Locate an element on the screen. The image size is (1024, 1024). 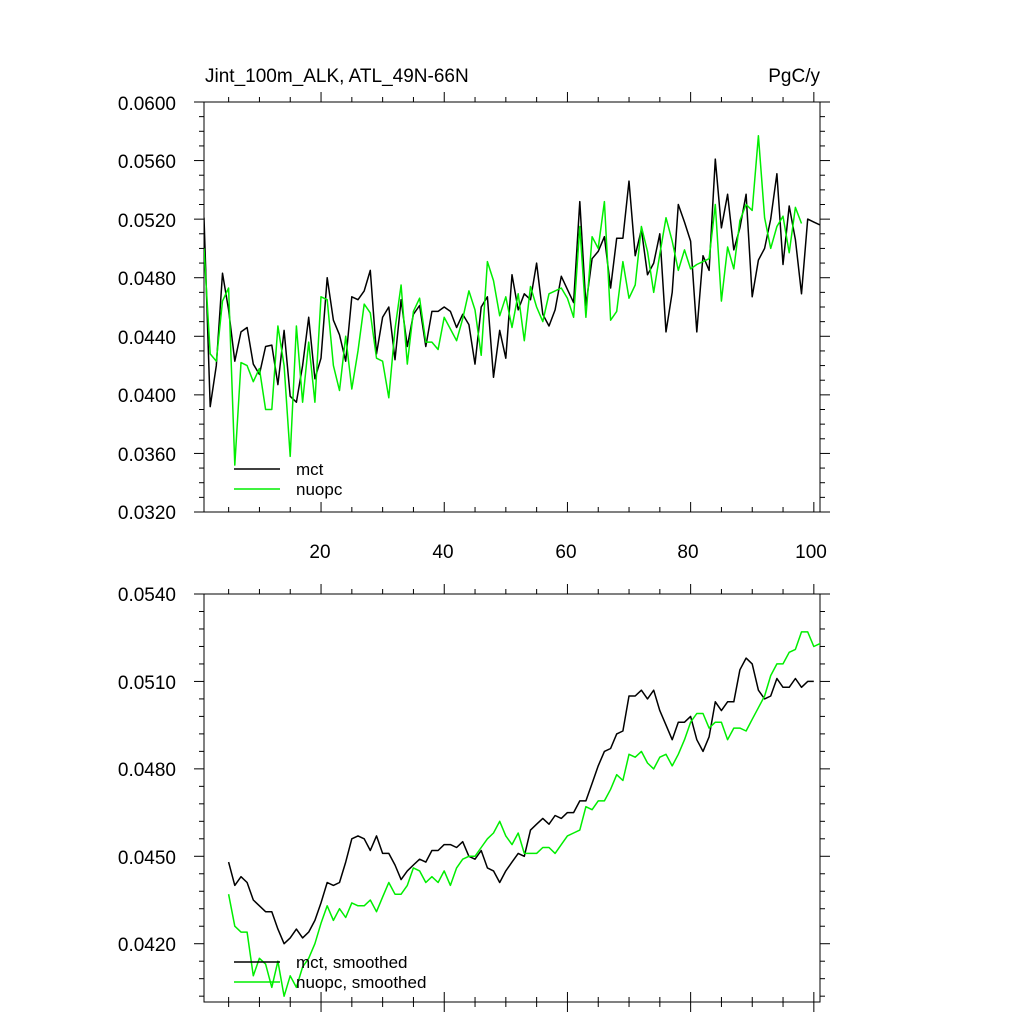
top-y-tick-label: 0.0440 is located at coordinates (147, 338).